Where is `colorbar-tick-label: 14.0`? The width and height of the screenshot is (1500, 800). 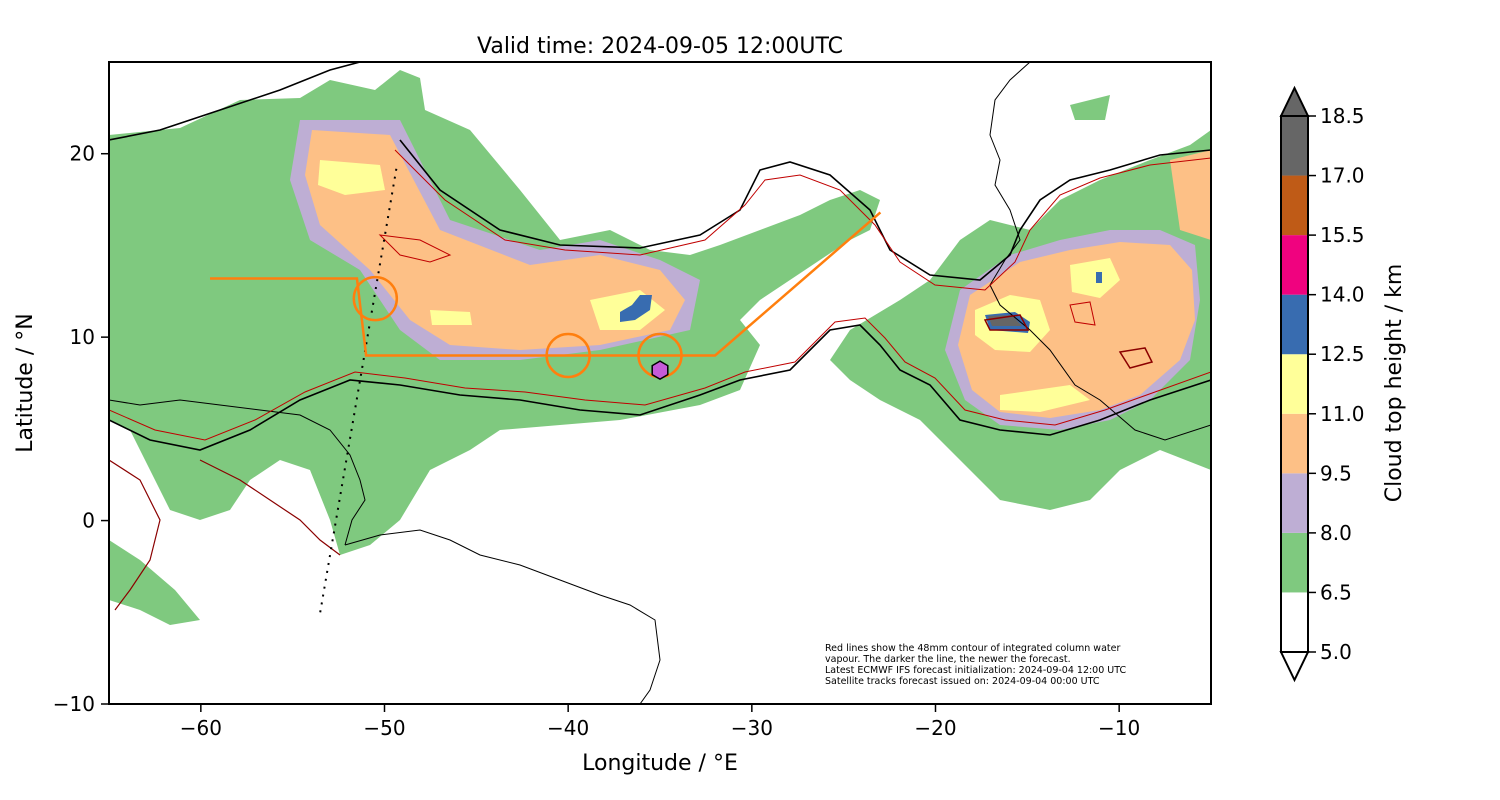
colorbar-tick-label: 14.0 is located at coordinates (1342, 295).